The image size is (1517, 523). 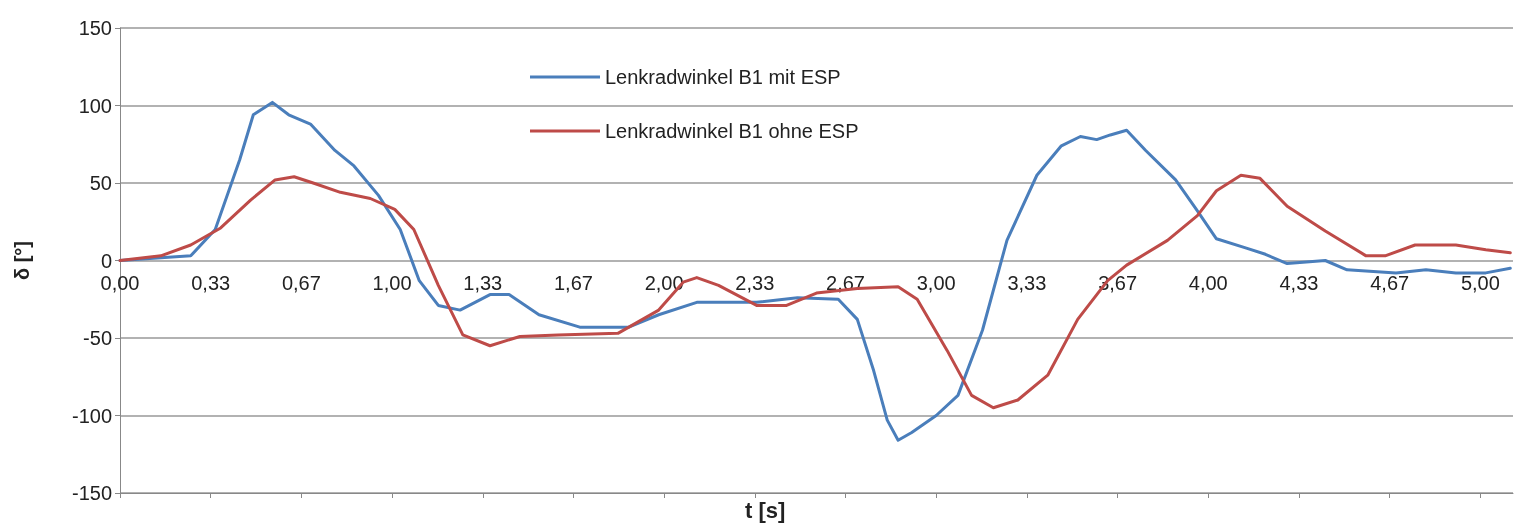 What do you see at coordinates (95, 28) in the screenshot?
I see `y-tick-label: 150` at bounding box center [95, 28].